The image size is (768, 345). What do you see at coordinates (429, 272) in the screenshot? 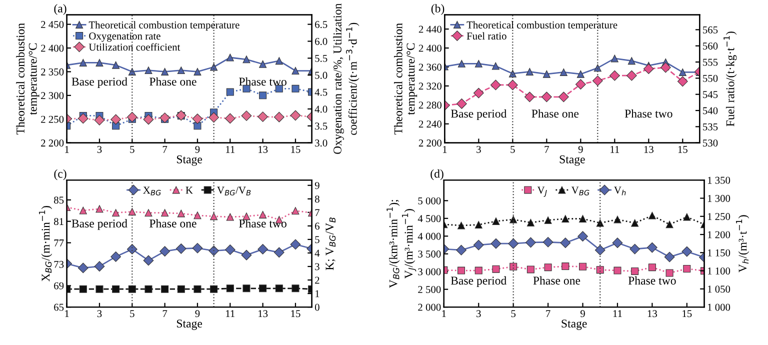
I see `y-tick-label: 3 000` at bounding box center [429, 272].